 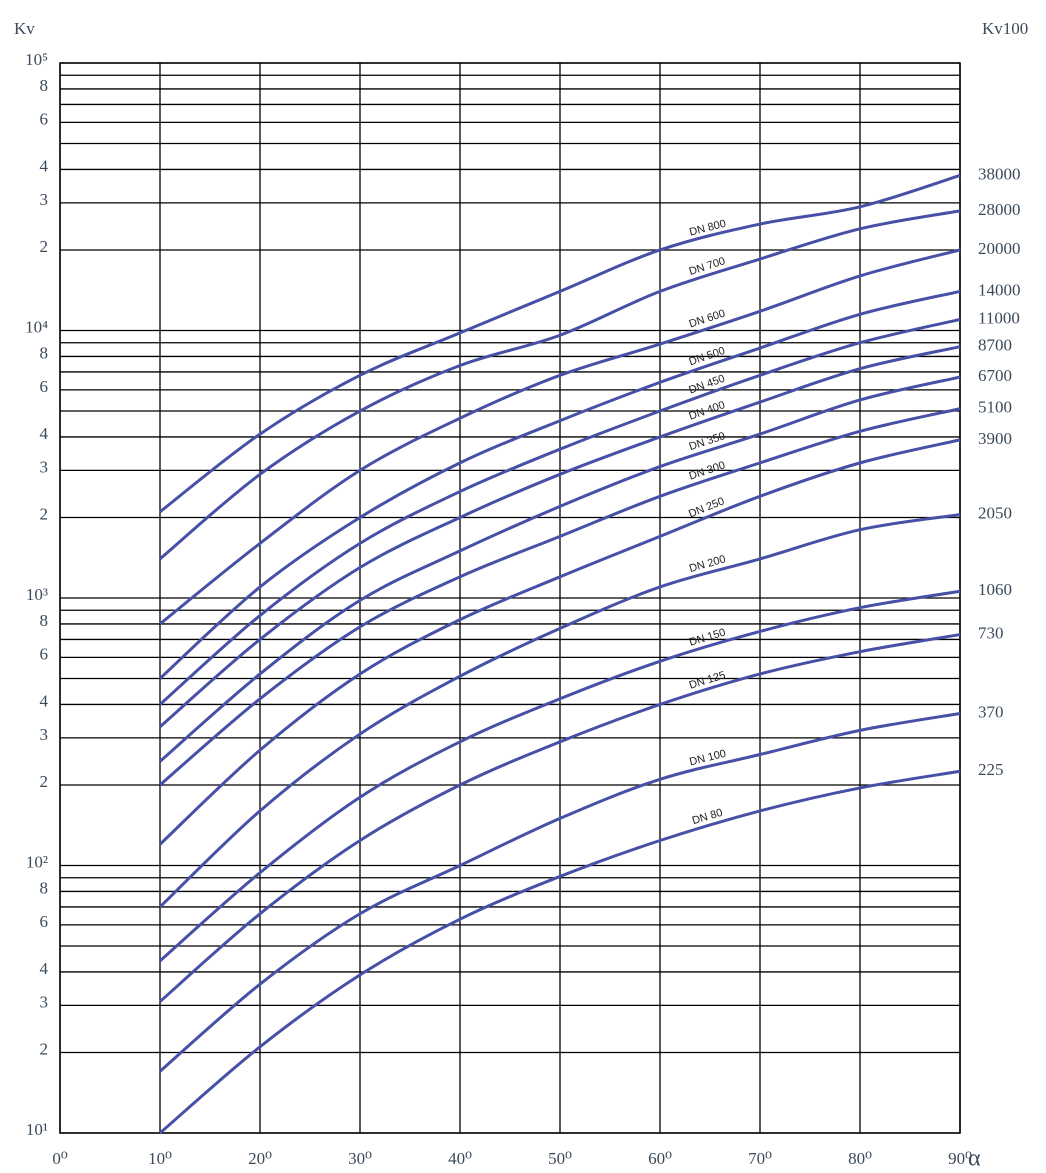 I want to click on end-value-label: 20000, so click(x=999, y=248).